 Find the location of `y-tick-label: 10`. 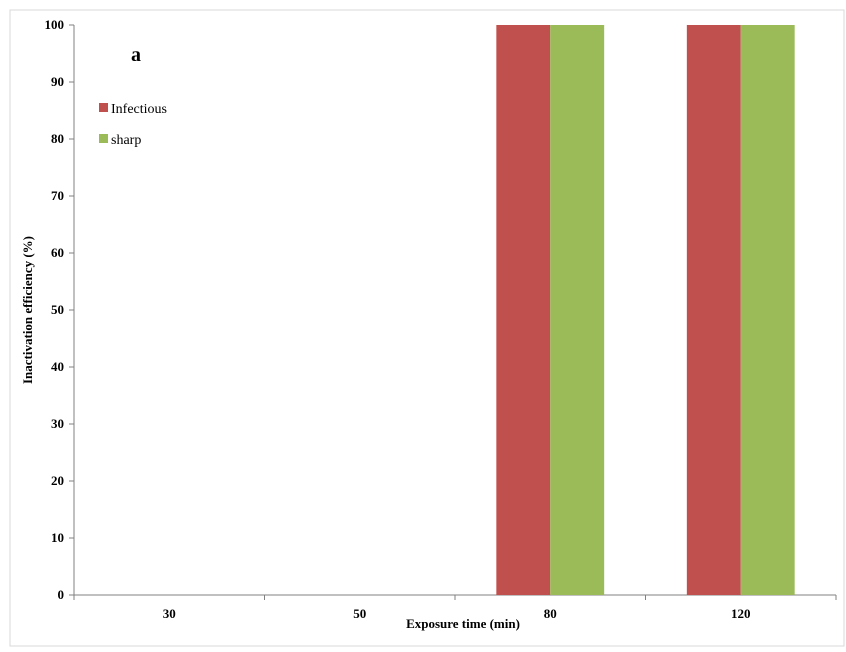

y-tick-label: 10 is located at coordinates (57, 537).